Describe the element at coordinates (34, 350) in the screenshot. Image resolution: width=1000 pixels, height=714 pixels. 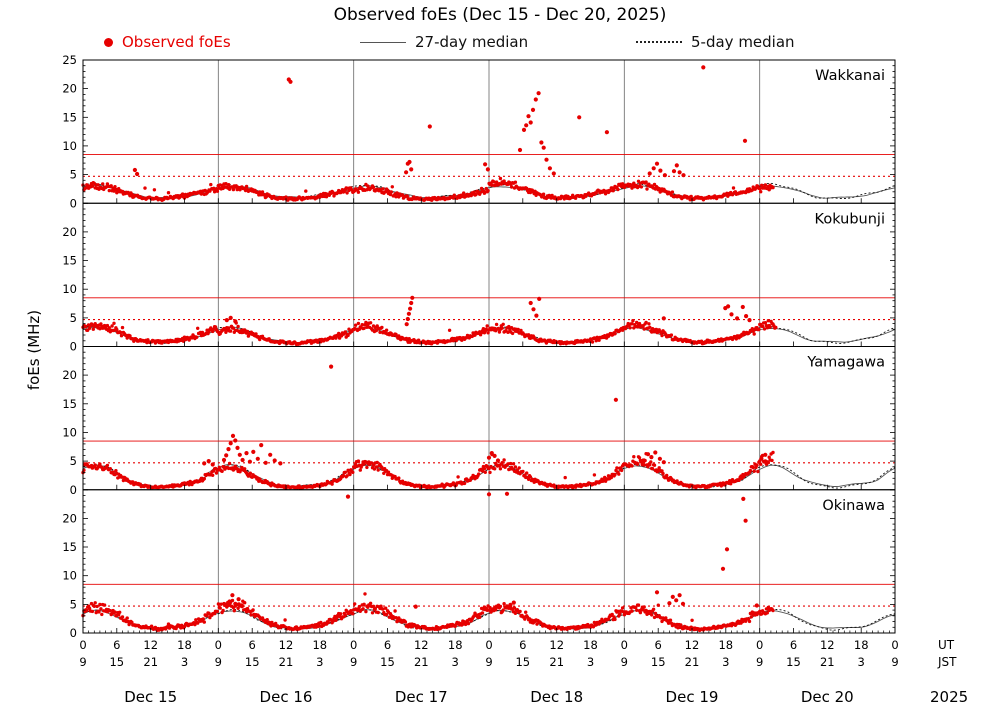
I see `y-axis-label: foEs (MHz)` at that location.